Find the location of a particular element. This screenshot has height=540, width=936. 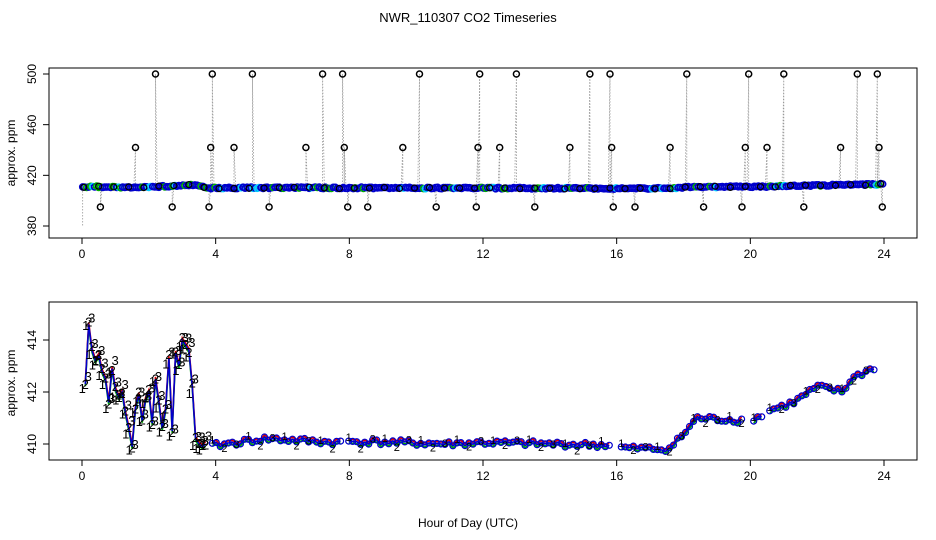

bottom-y-axis-label: approx. ppm is located at coordinates (11, 383).